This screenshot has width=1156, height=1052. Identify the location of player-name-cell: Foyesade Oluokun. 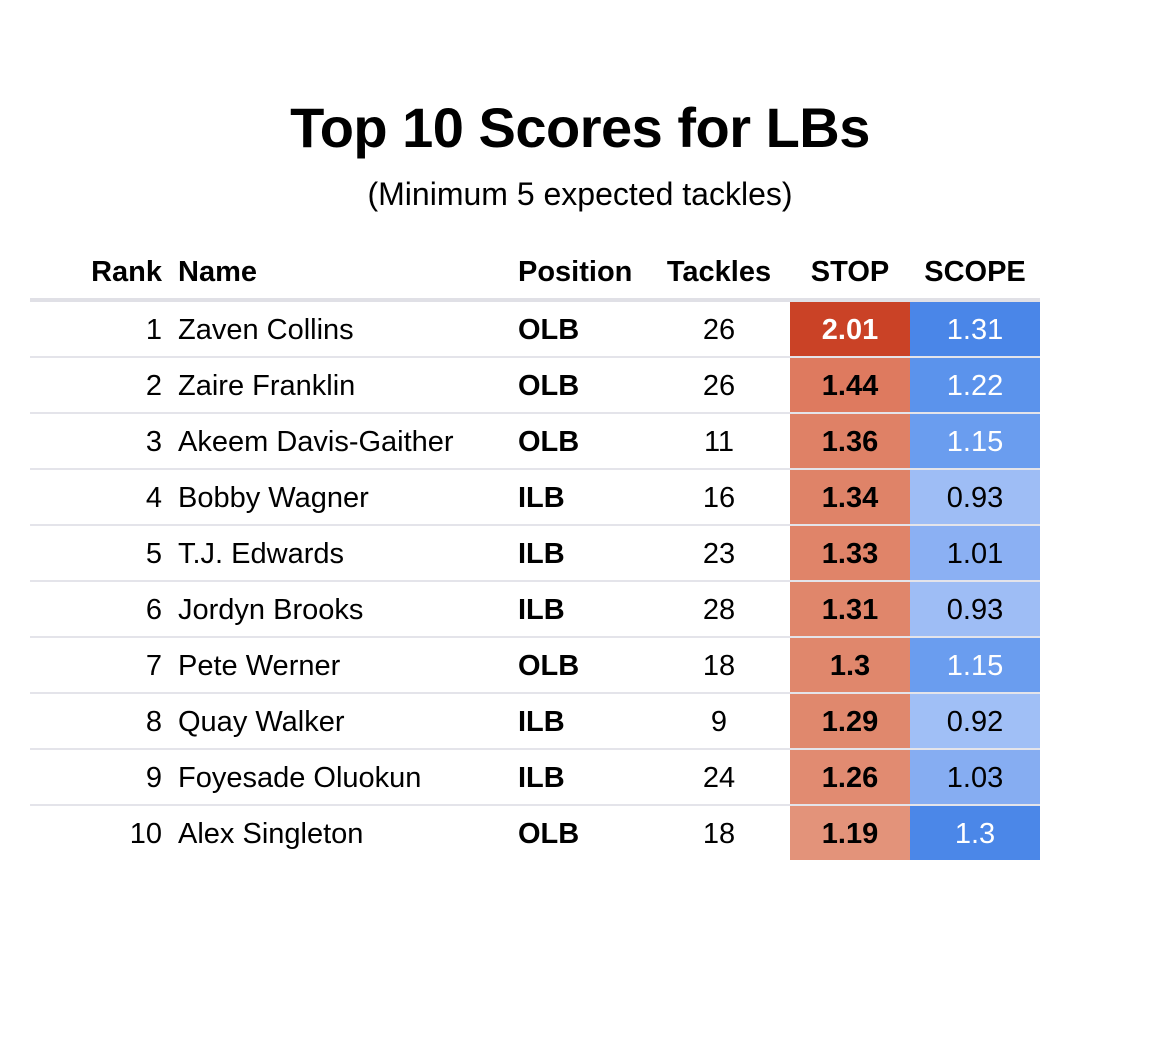
(300, 777).